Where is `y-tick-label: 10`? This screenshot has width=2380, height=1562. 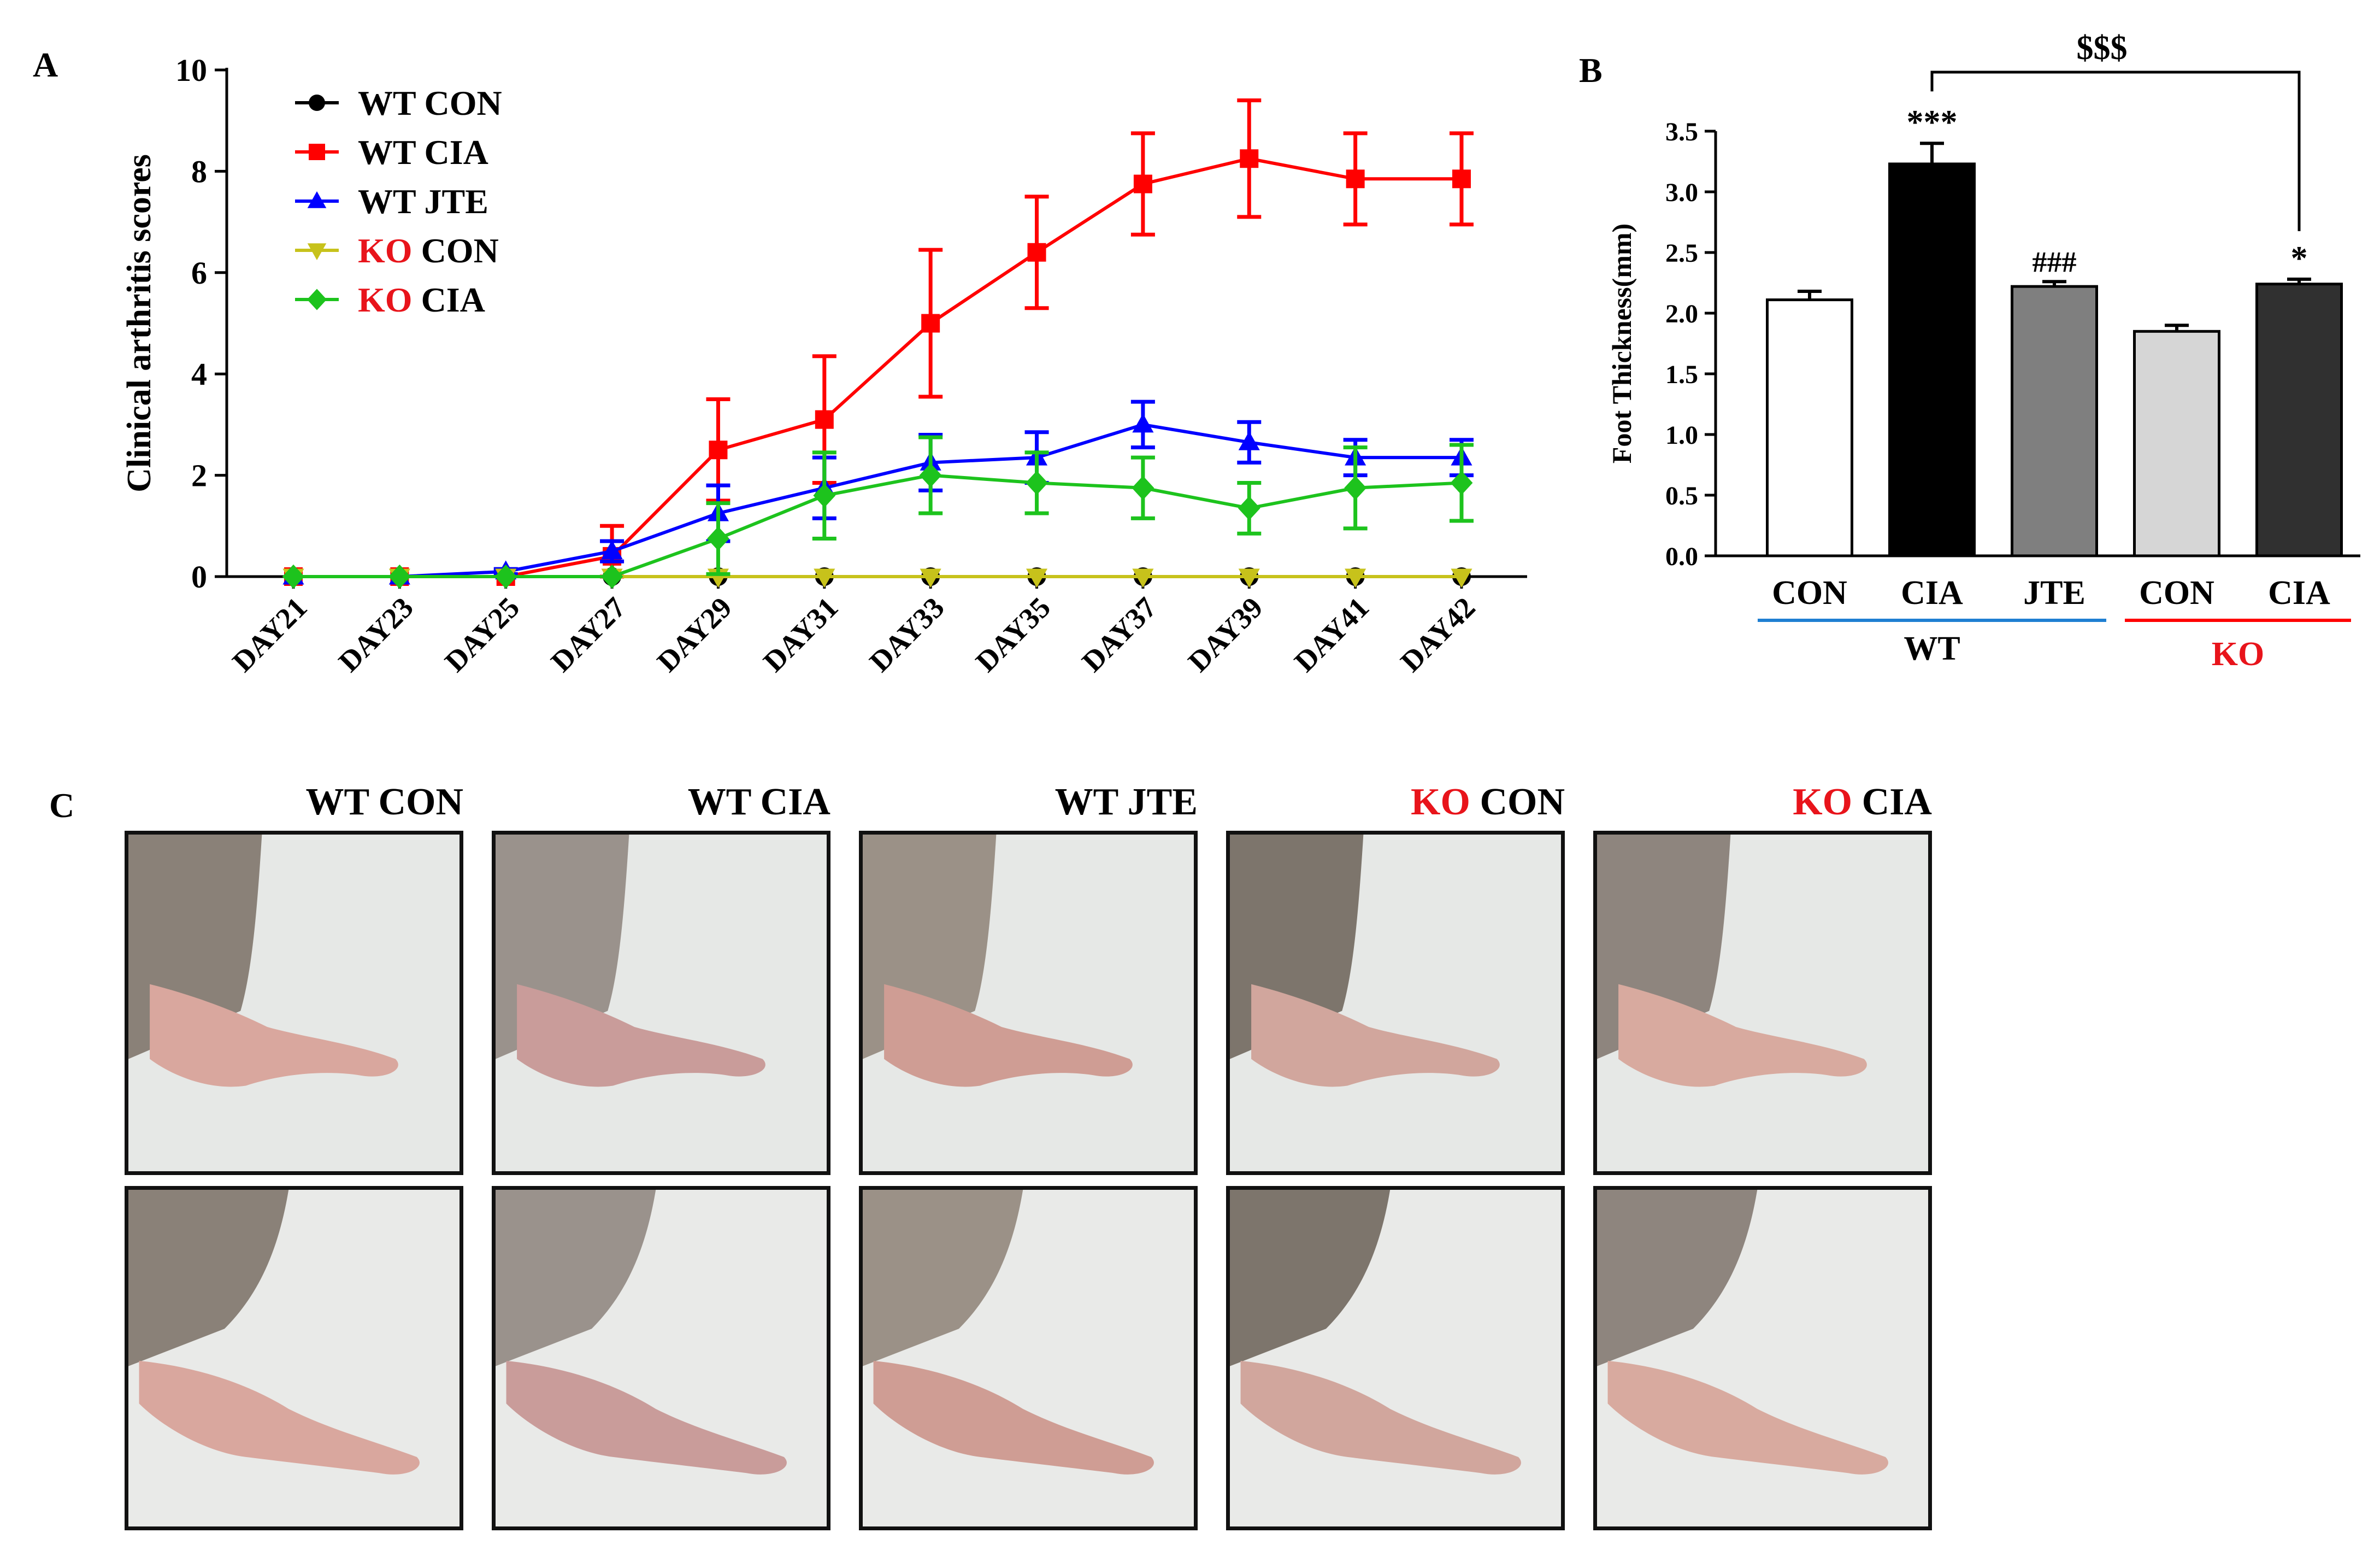 y-tick-label: 10 is located at coordinates (191, 70).